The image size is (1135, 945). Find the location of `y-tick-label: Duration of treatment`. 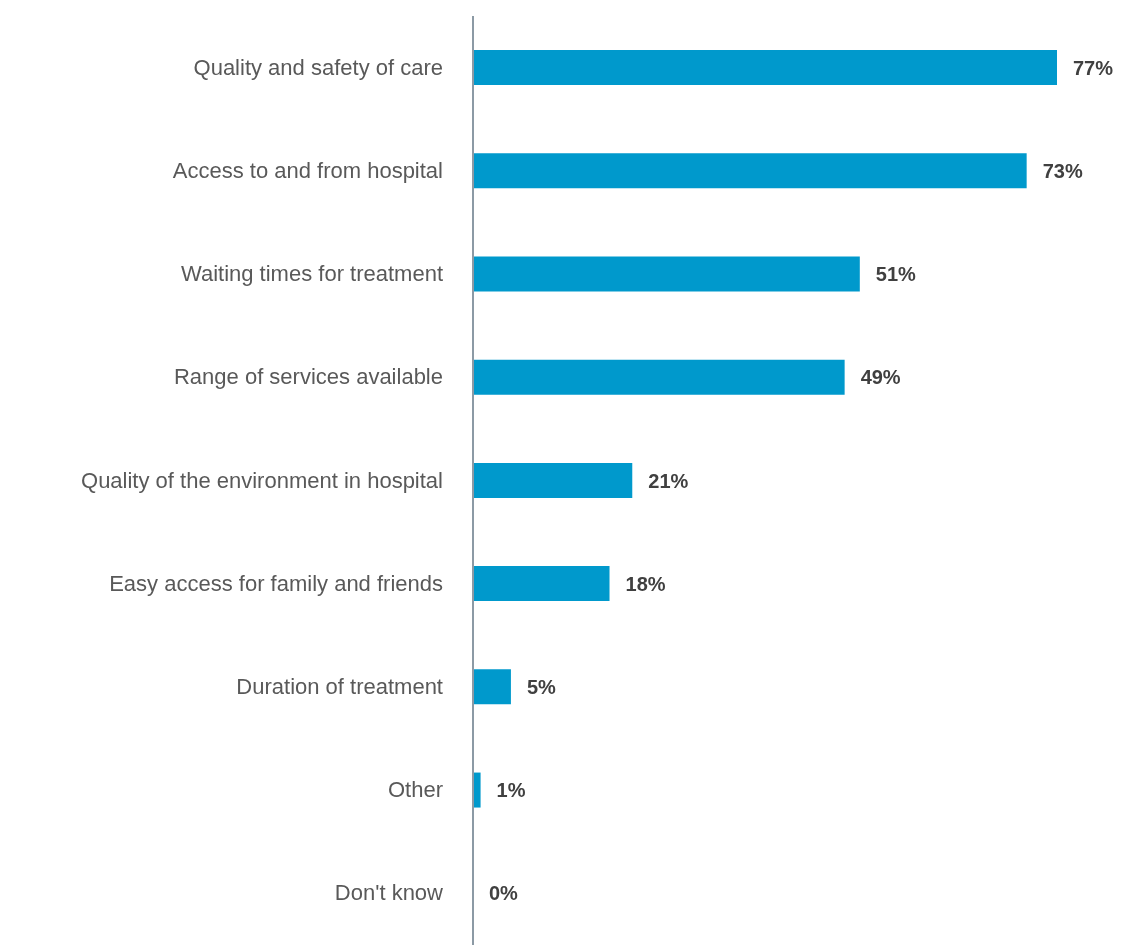

y-tick-label: Duration of treatment is located at coordinates (339, 686).